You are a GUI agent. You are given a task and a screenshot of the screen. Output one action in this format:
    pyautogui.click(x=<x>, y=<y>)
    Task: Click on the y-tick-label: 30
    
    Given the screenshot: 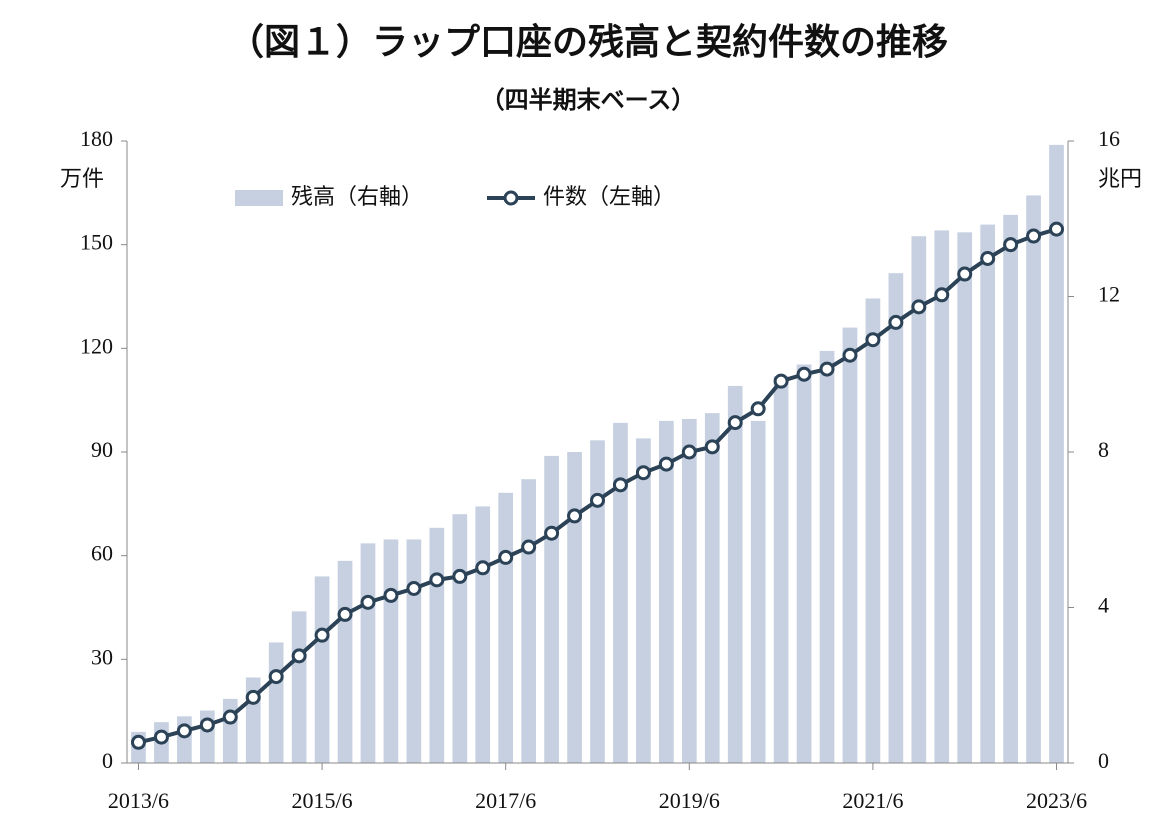 What is the action you would take?
    pyautogui.click(x=102, y=656)
    